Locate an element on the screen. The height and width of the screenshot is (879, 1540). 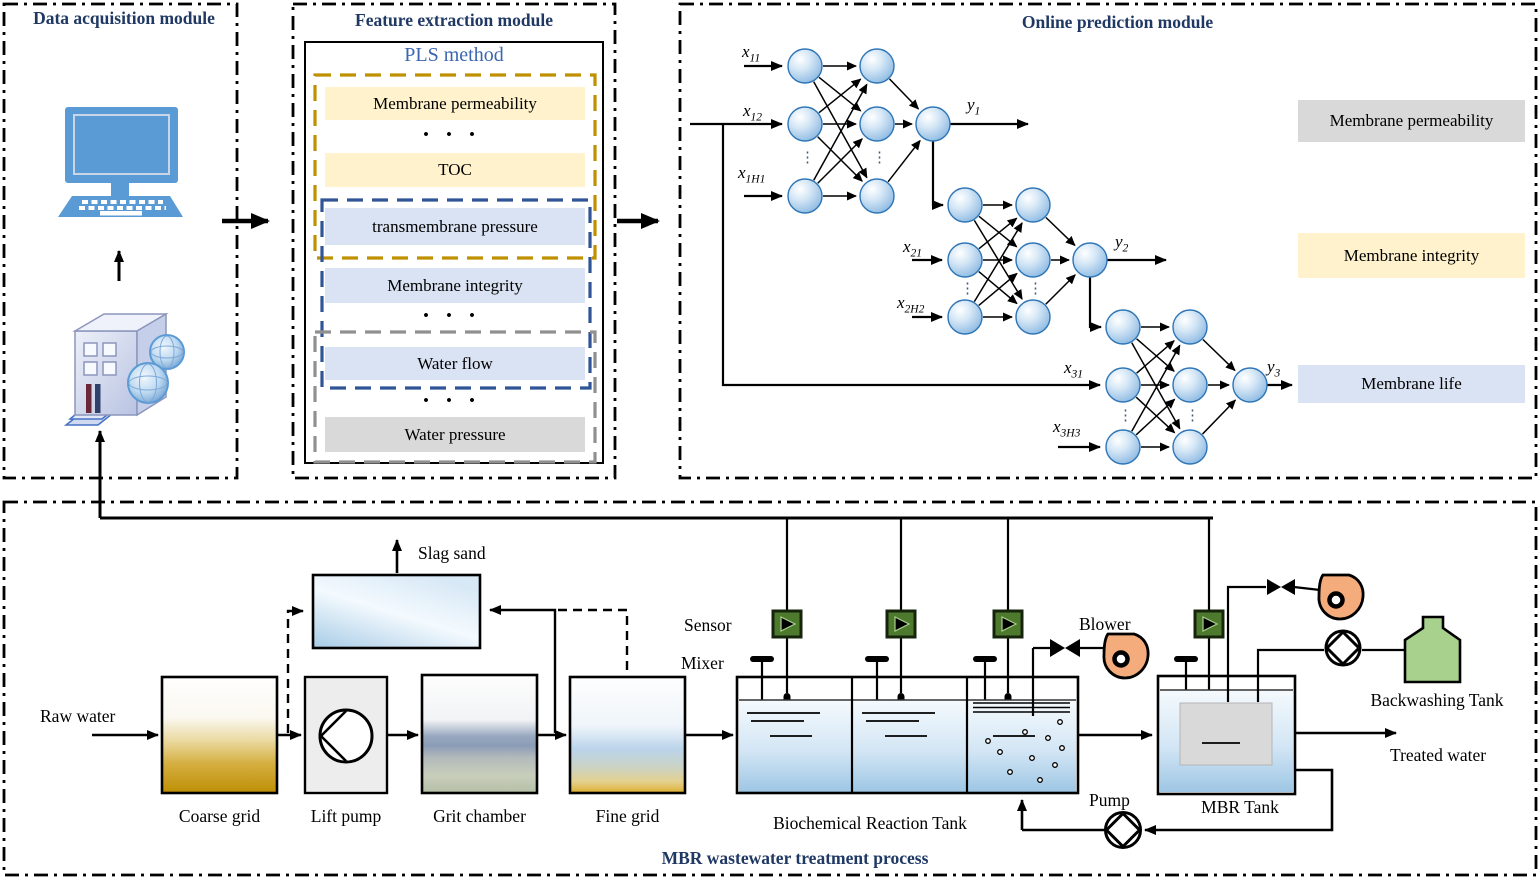
blower-icon is located at coordinates (1341, 597).